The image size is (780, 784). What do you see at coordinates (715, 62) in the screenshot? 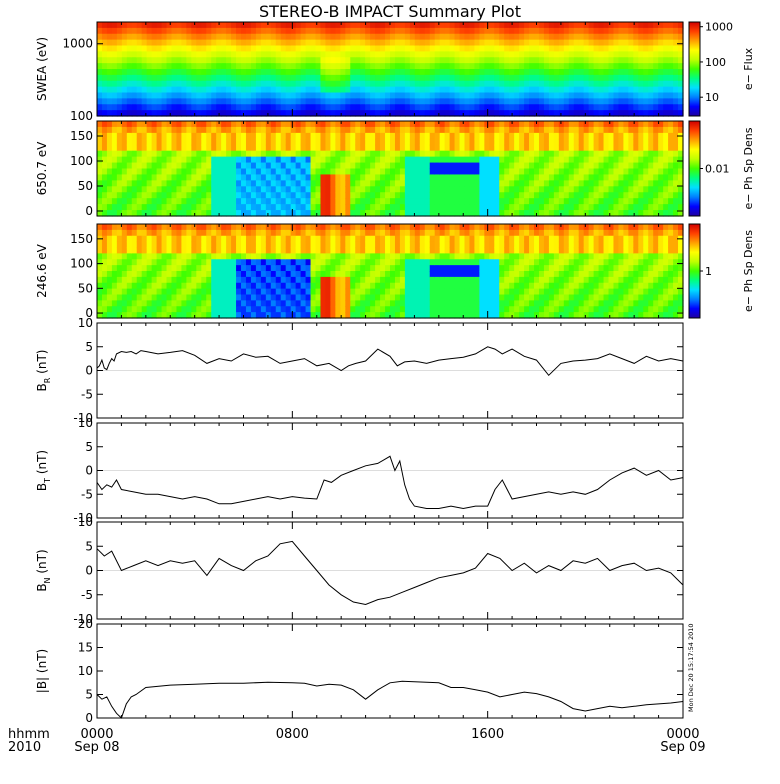
I see `colorbar-tick-label: 100` at bounding box center [715, 62].